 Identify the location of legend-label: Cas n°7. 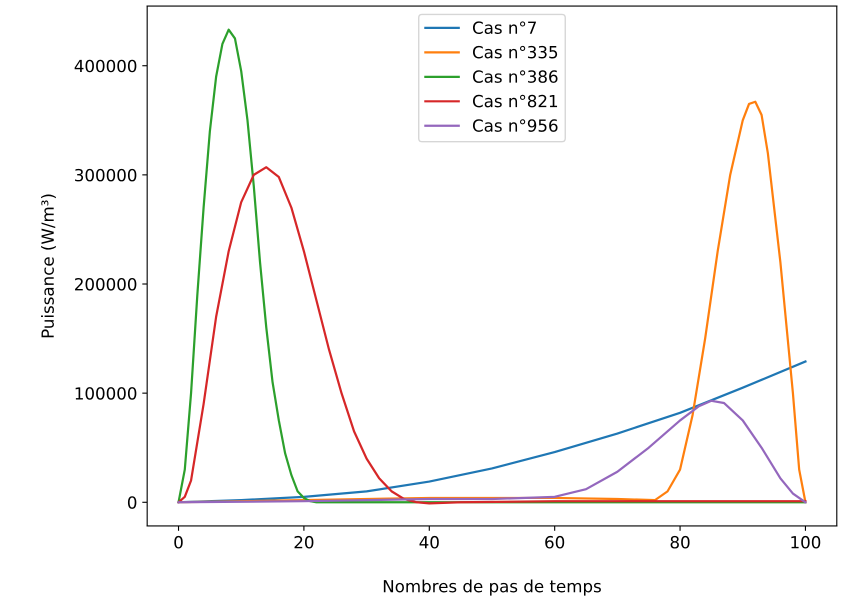
(504, 27).